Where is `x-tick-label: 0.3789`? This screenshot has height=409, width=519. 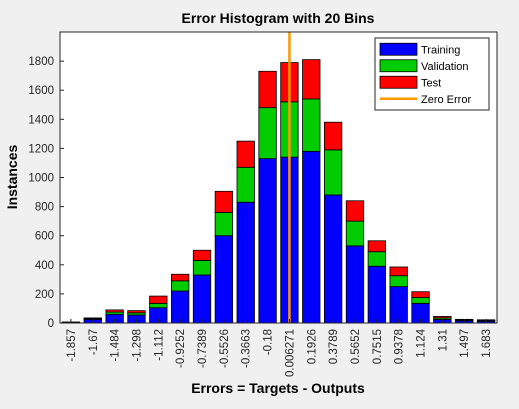
x-tick-label: 0.3789 is located at coordinates (334, 346).